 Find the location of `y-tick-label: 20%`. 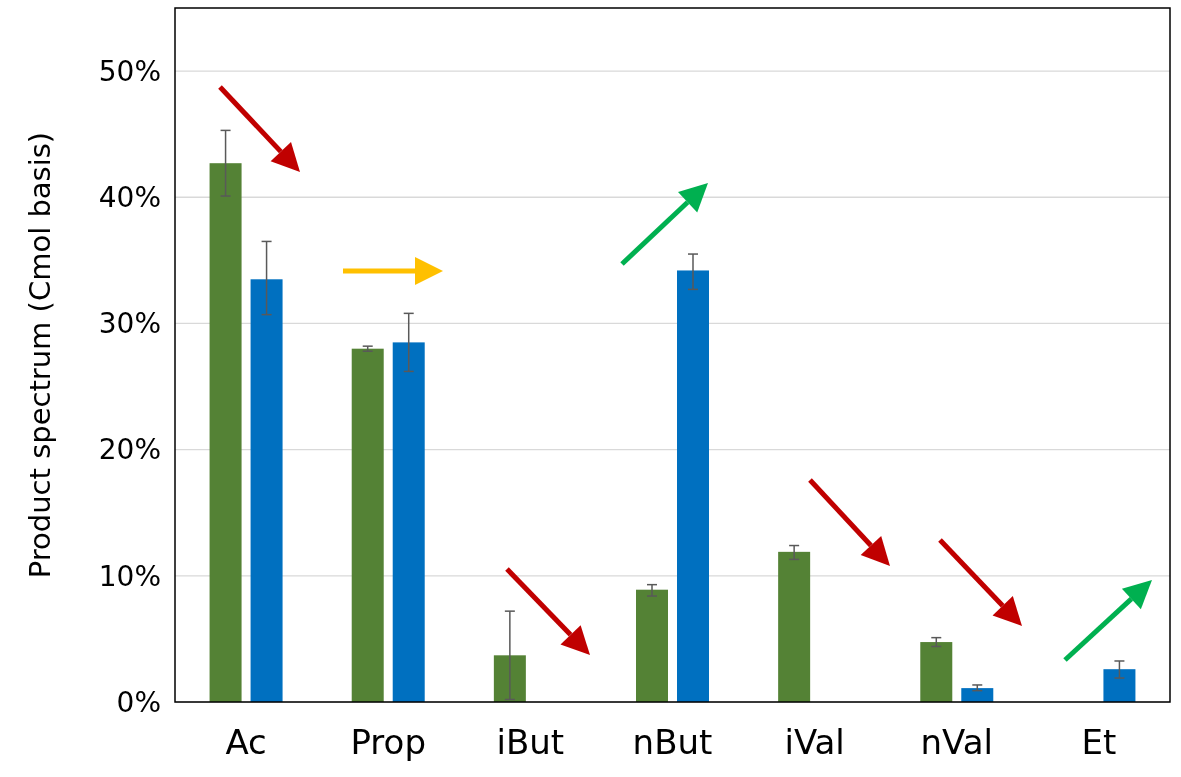

y-tick-label: 20% is located at coordinates (129, 450).